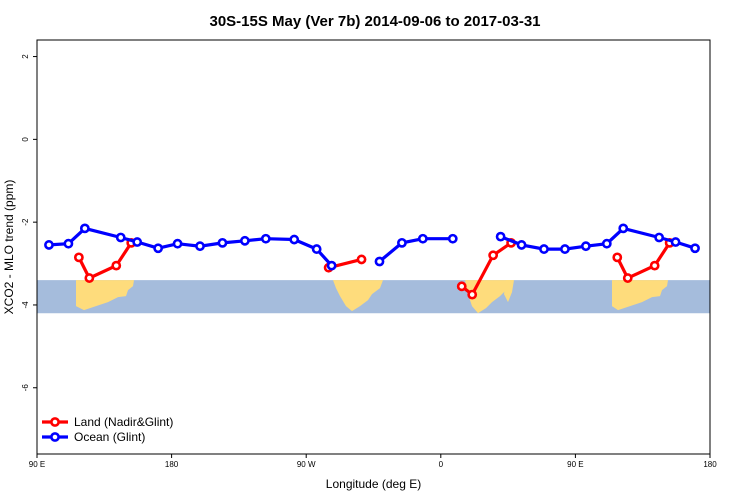 Image resolution: width=750 pixels, height=500 pixels. I want to click on y-tick-label: -6, so click(25, 388).